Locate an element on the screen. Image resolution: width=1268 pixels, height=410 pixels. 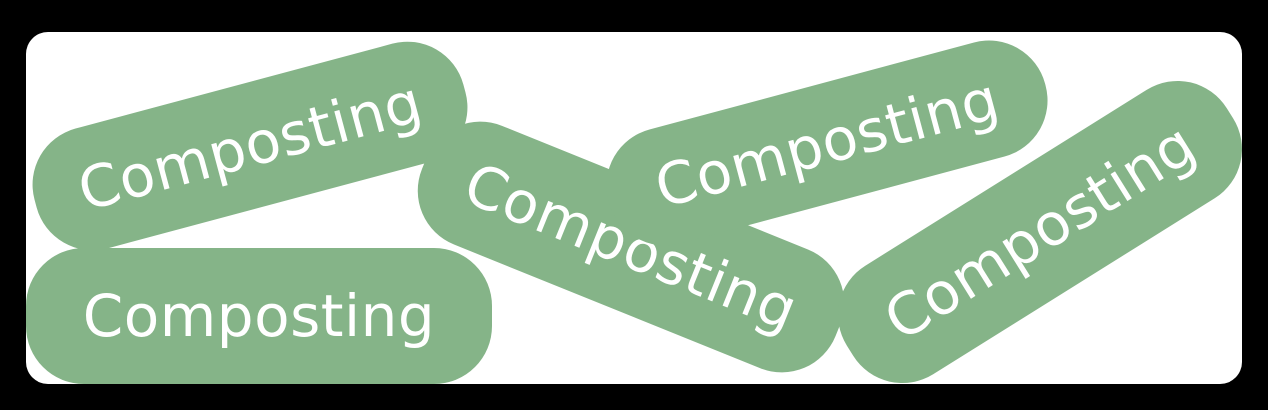
composting-tag-label: Composting is located at coordinates (259, 316).